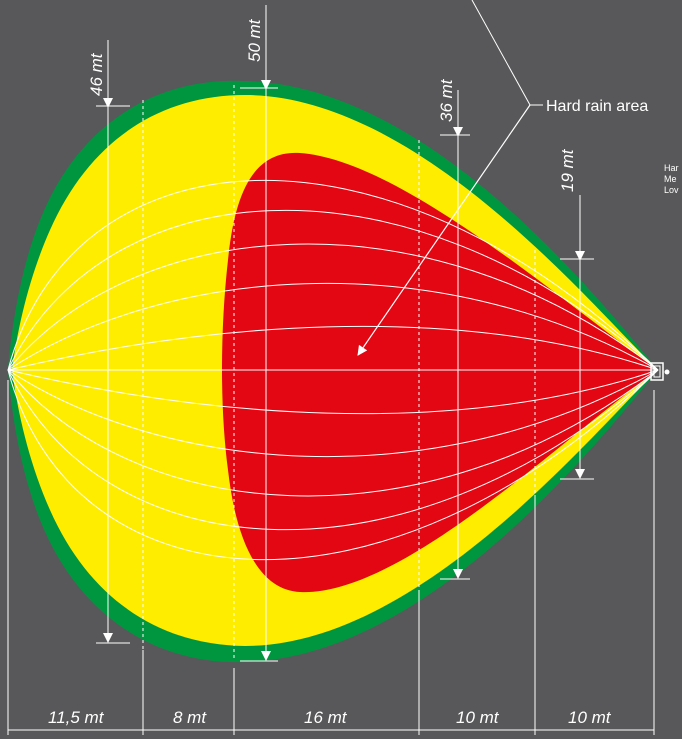 Image resolution: width=682 pixels, height=739 pixels. I want to click on callout-label: Hard rain area, so click(597, 106).